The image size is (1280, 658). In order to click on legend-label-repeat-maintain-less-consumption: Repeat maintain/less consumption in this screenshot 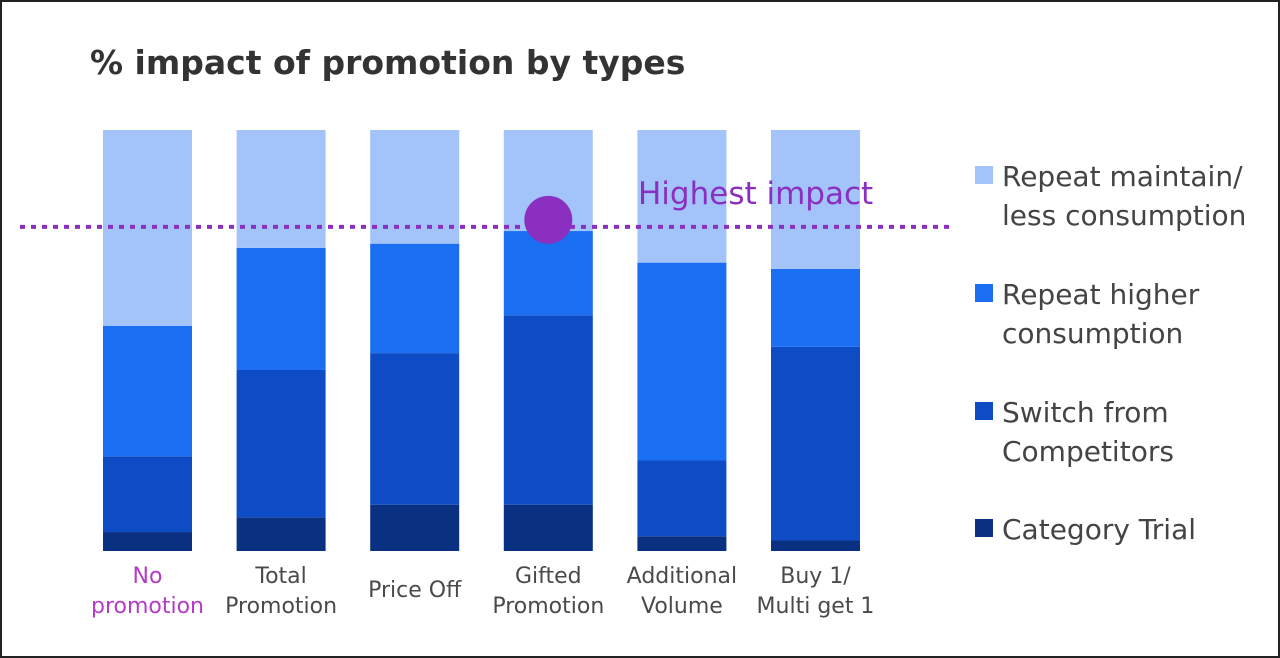, I will do `click(1124, 196)`.